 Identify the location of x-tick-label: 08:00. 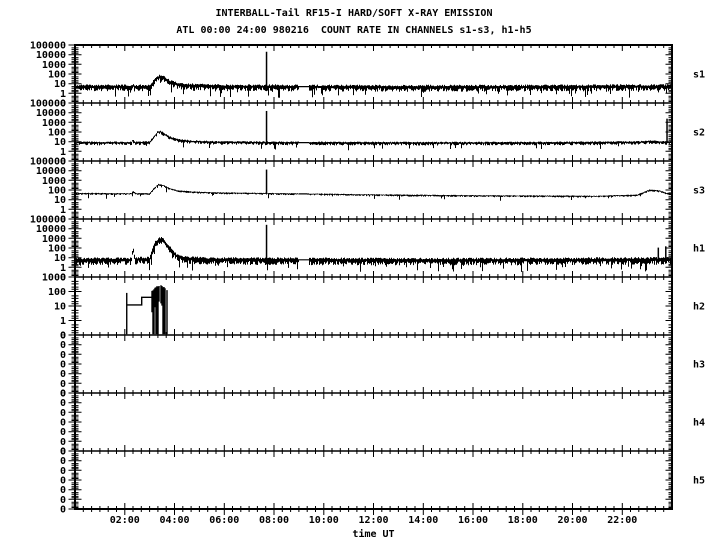
(274, 520).